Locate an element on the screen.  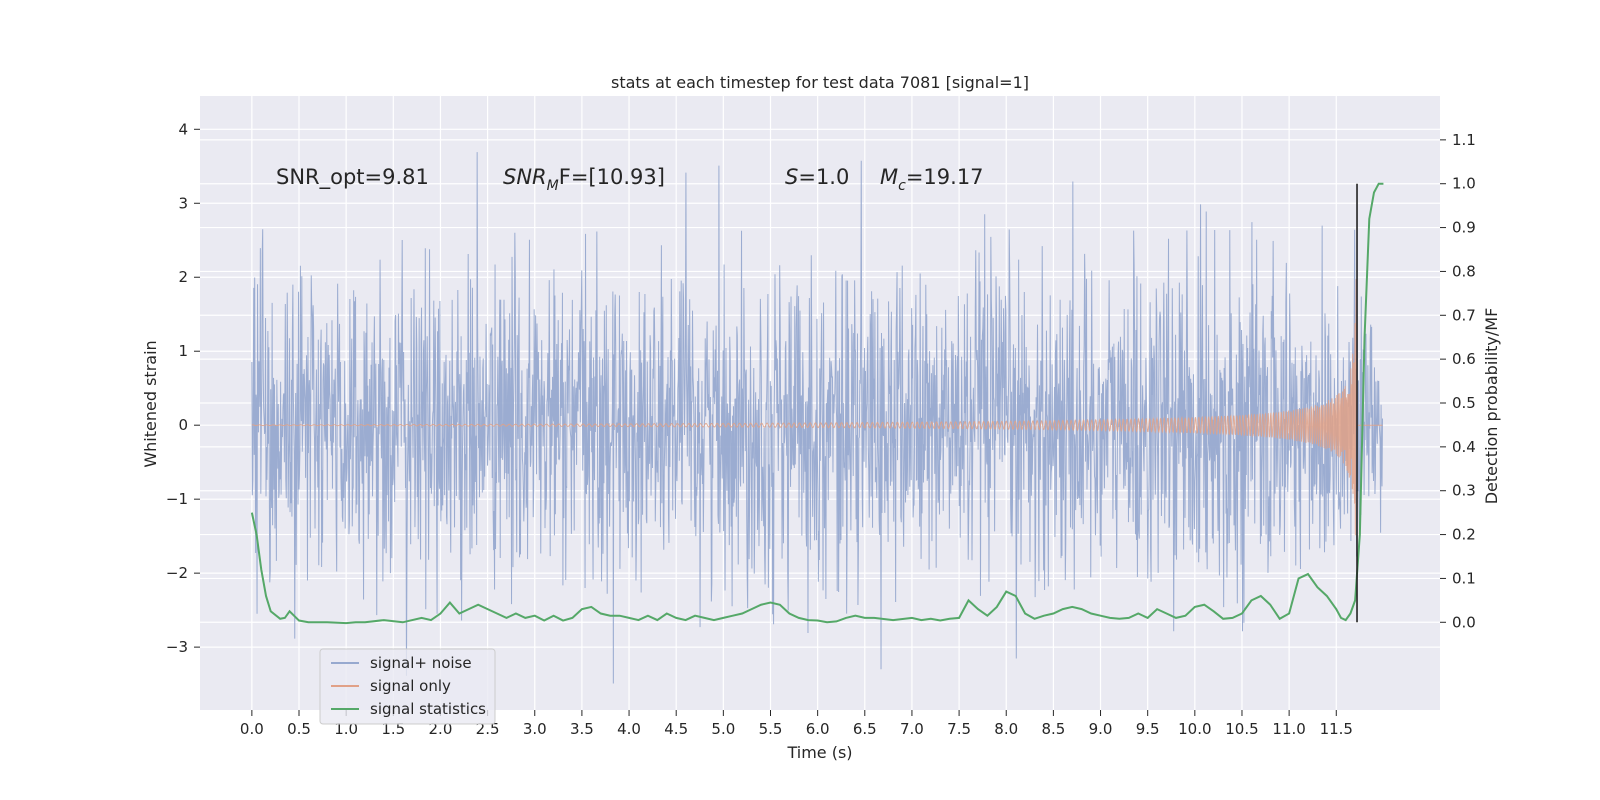
y-right-tick-label: 0.9 is located at coordinates (1464, 228).